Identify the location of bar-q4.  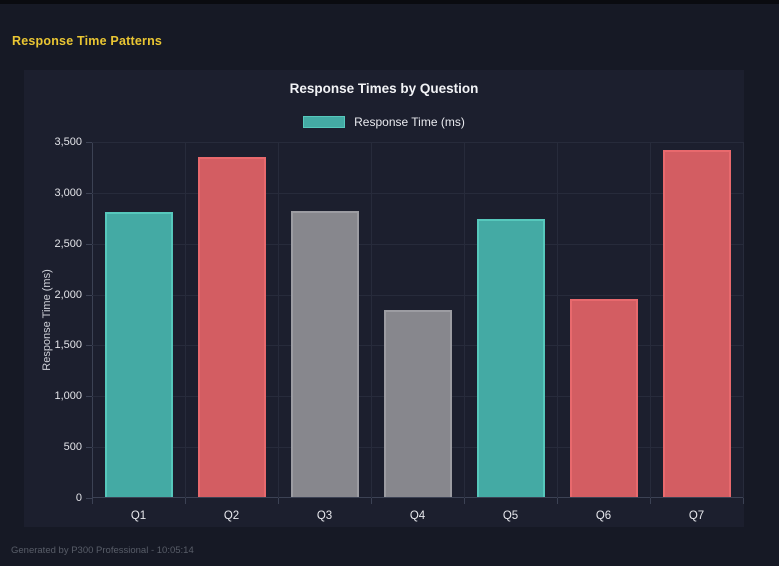
(417, 403).